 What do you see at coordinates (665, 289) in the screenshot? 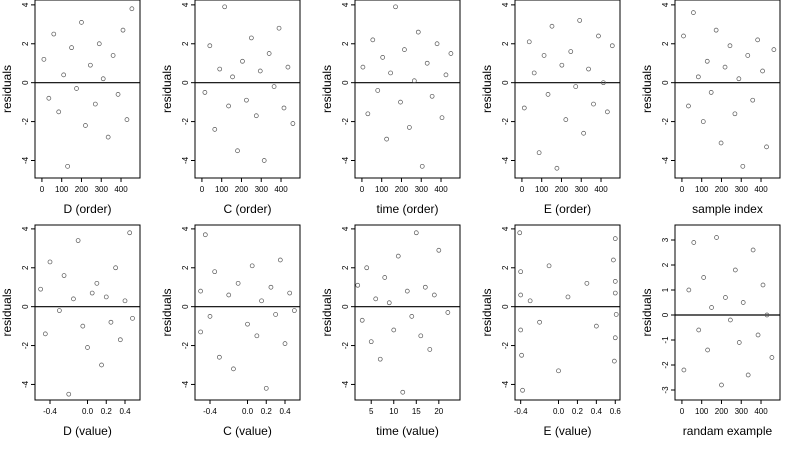
I see `y-tick-label: 1` at bounding box center [665, 289].